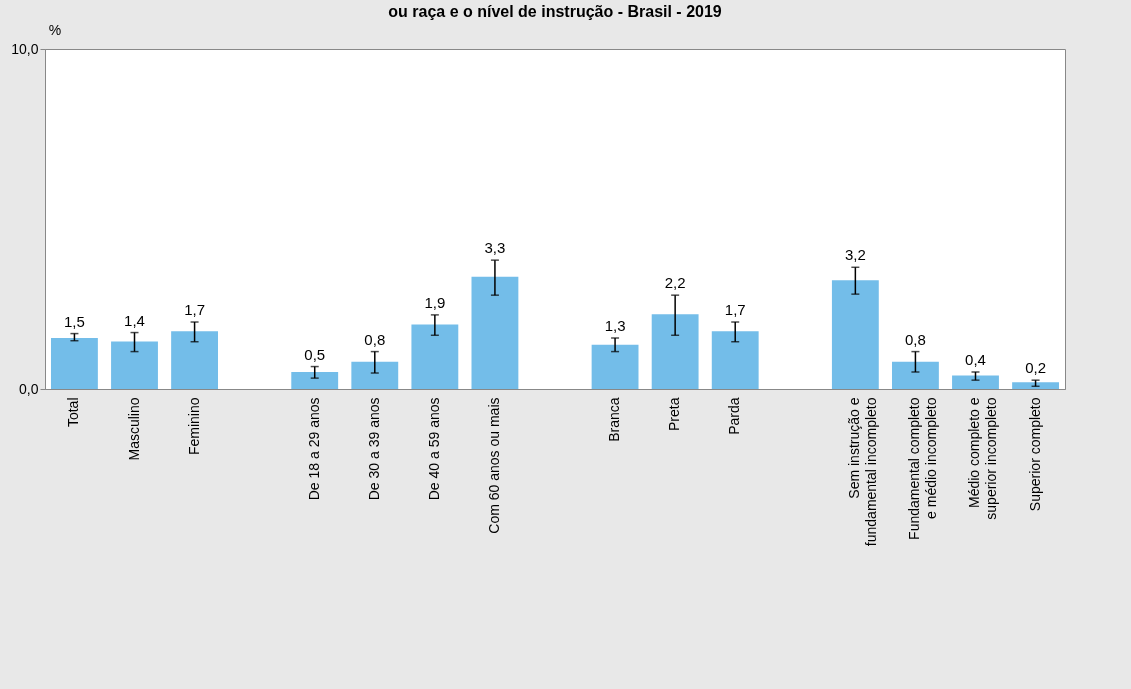 This screenshot has width=1131, height=689. What do you see at coordinates (134, 320) in the screenshot?
I see `data-label: 1,4` at bounding box center [134, 320].